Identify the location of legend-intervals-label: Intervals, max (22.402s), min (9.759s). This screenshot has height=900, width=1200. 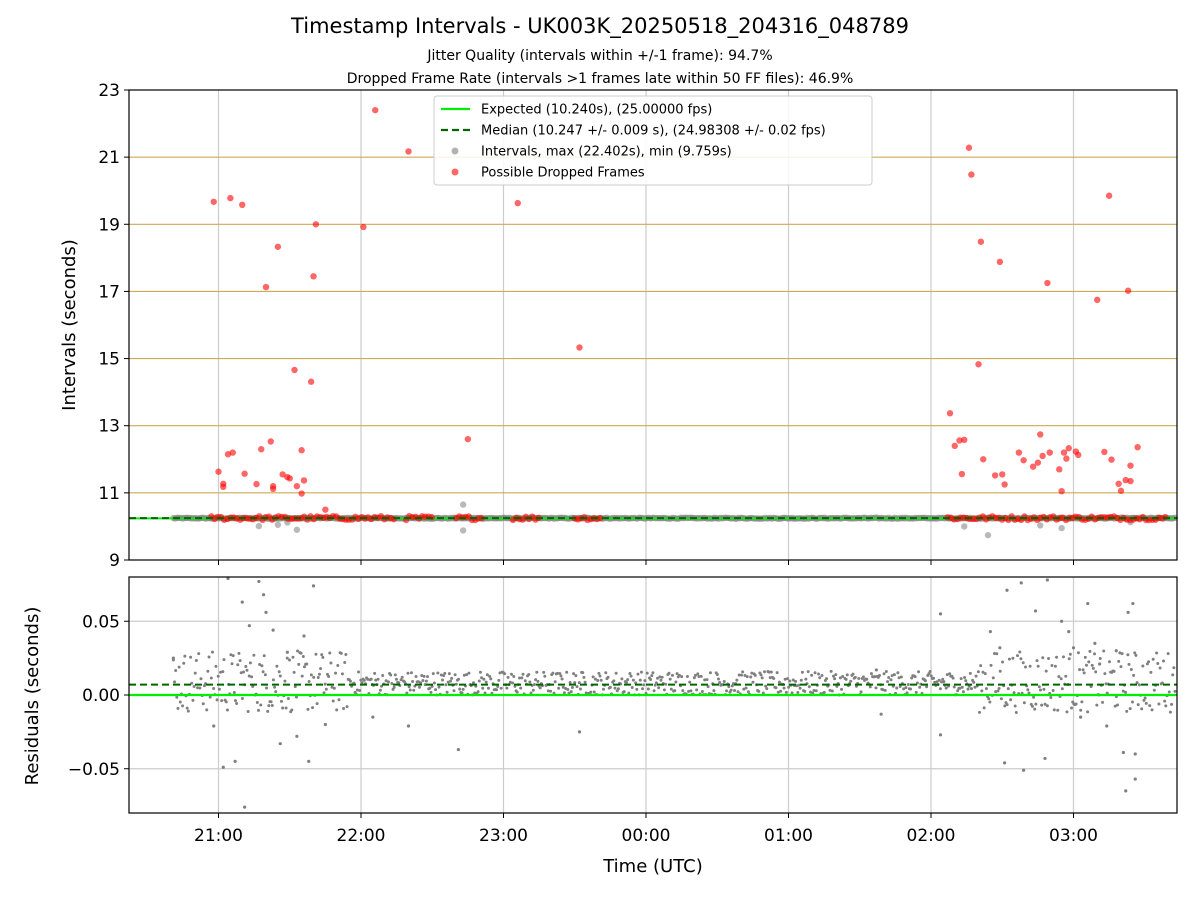
(606, 152).